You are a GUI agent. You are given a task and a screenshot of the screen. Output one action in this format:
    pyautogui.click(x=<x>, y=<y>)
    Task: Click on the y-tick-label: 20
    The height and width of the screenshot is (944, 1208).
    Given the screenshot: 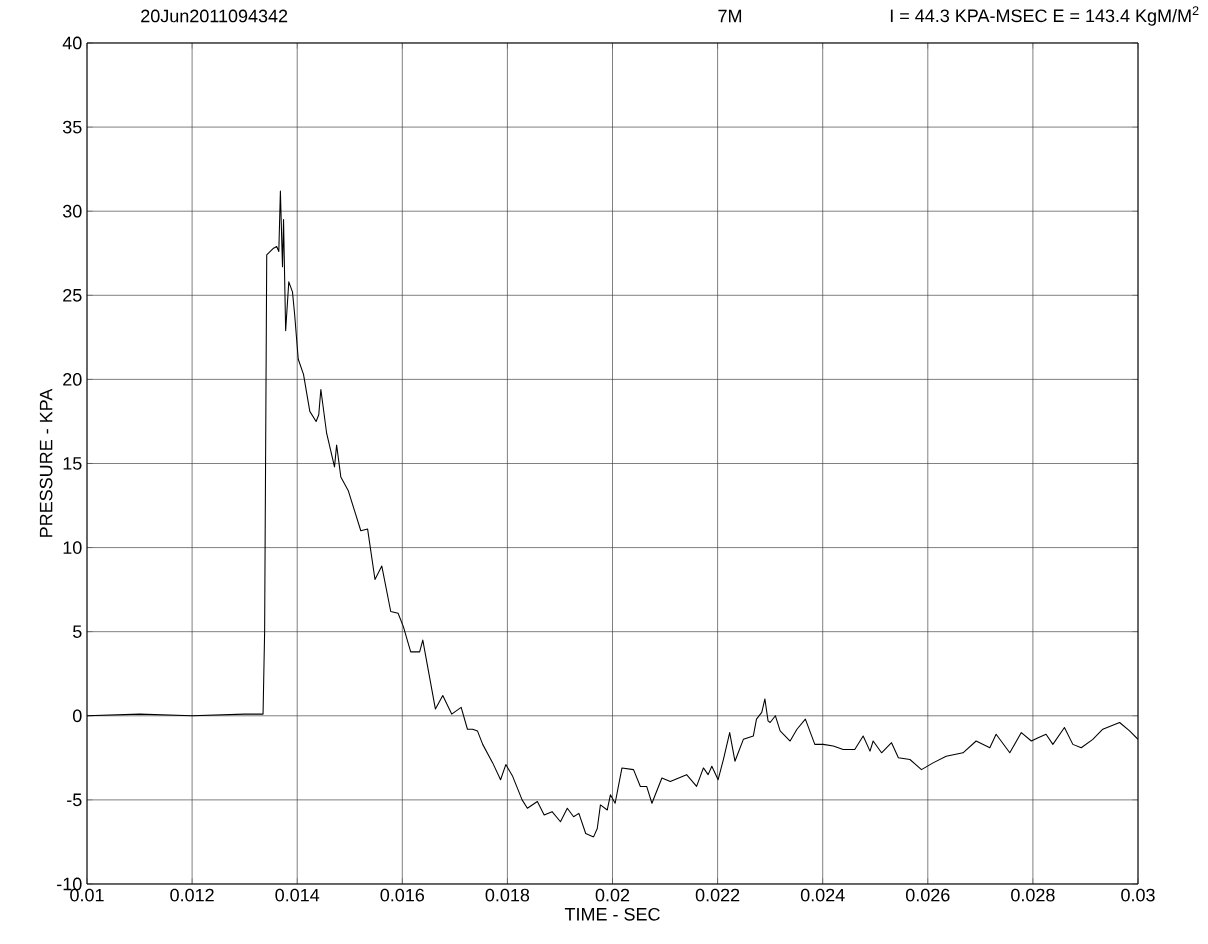 What is the action you would take?
    pyautogui.click(x=72, y=379)
    